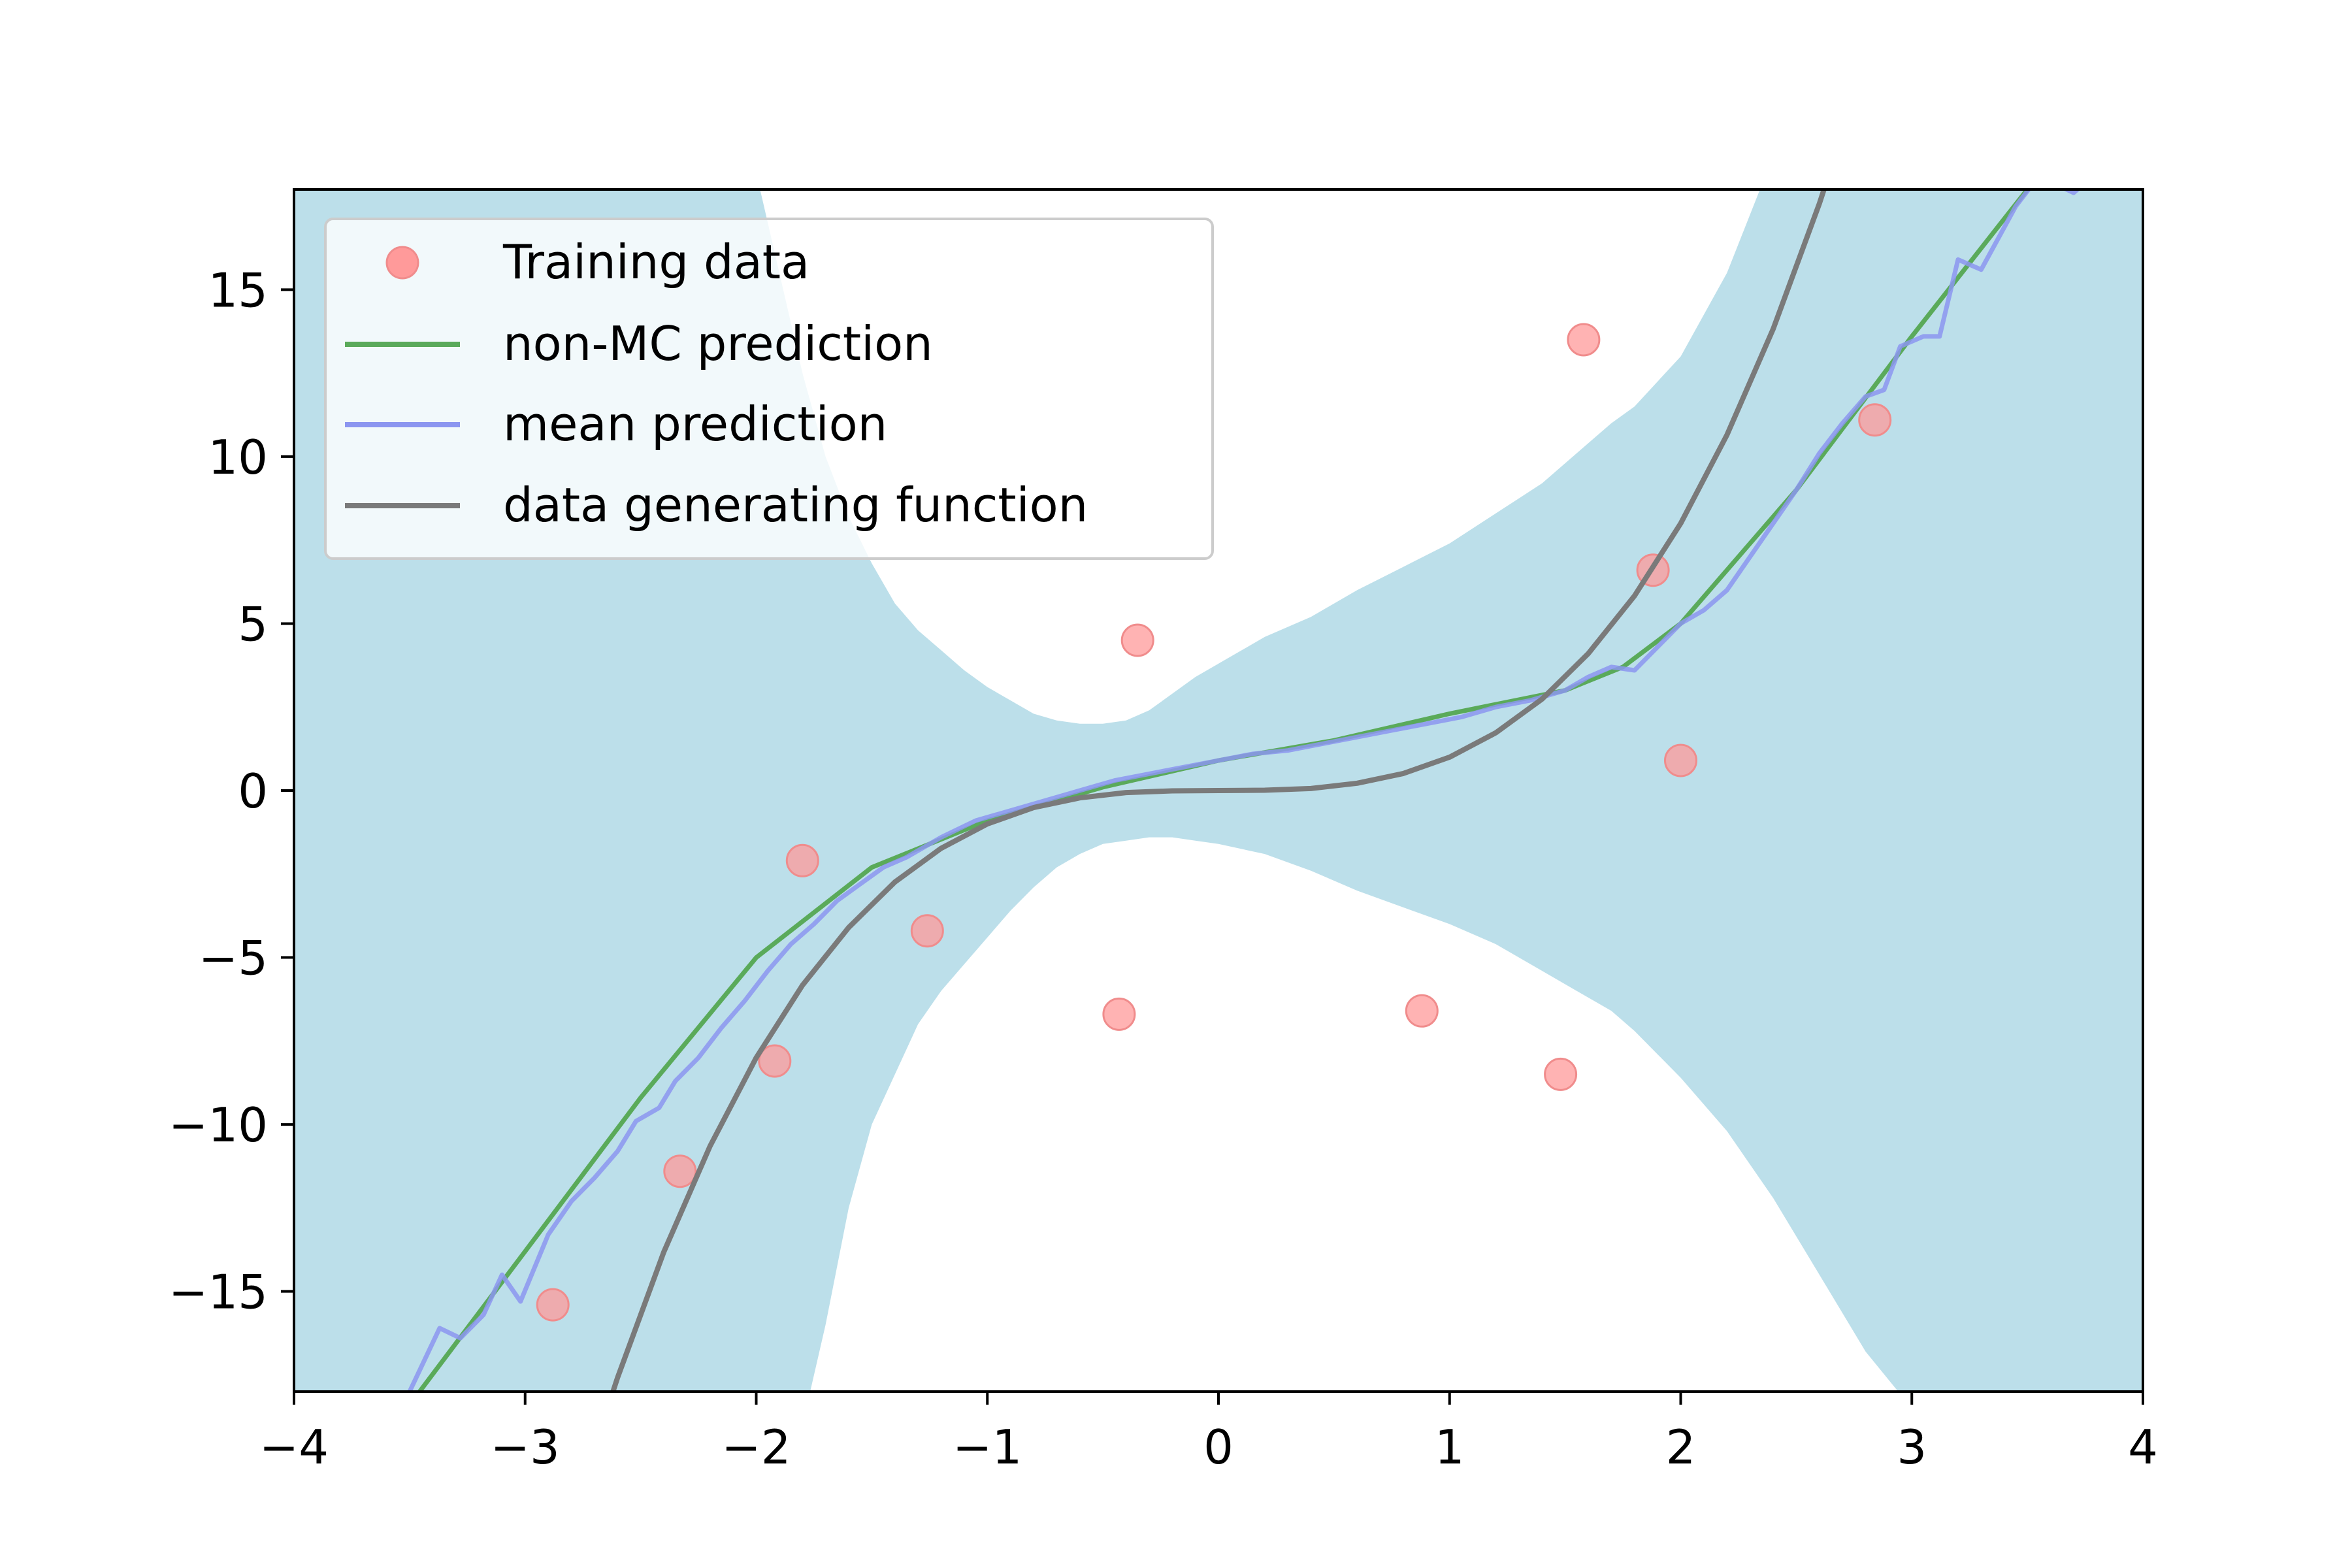 This screenshot has width=2352, height=1568. Describe the element at coordinates (402, 263) in the screenshot. I see `legend-marker-training` at that location.